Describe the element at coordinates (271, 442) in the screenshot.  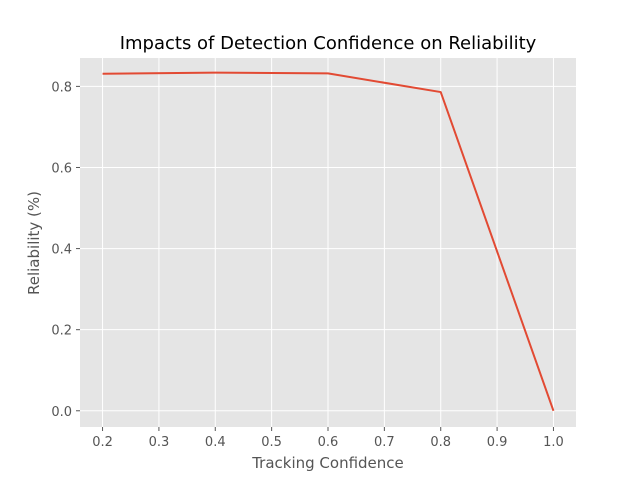
I see `x-tick-label: 0.5` at that location.